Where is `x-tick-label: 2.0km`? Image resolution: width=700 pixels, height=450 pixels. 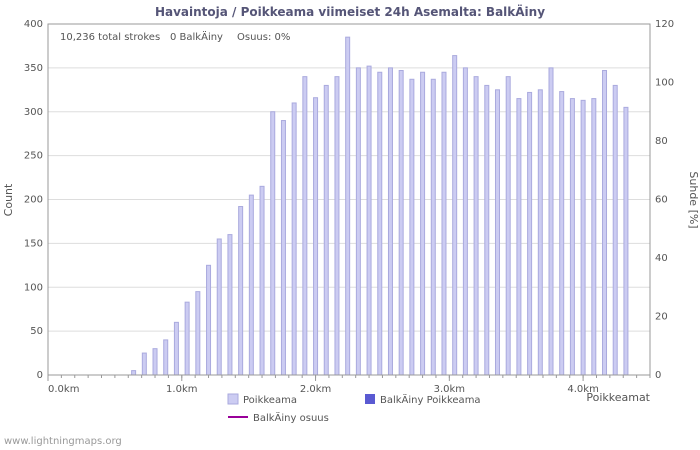 x-tick-label: 2.0km is located at coordinates (315, 389).